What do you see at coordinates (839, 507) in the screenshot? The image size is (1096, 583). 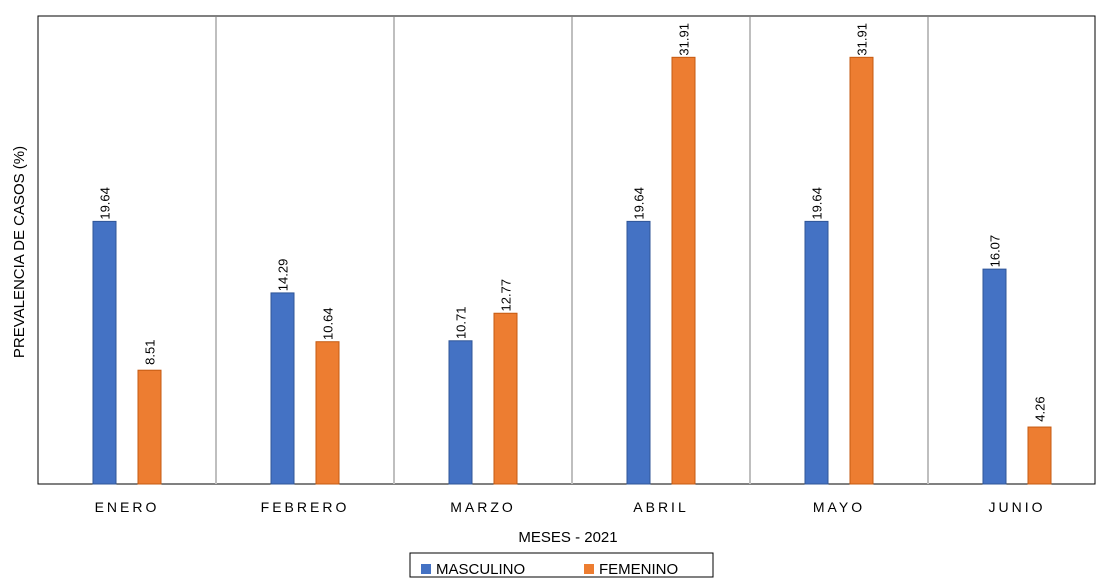 I see `category-label-mayo: MAYO` at bounding box center [839, 507].